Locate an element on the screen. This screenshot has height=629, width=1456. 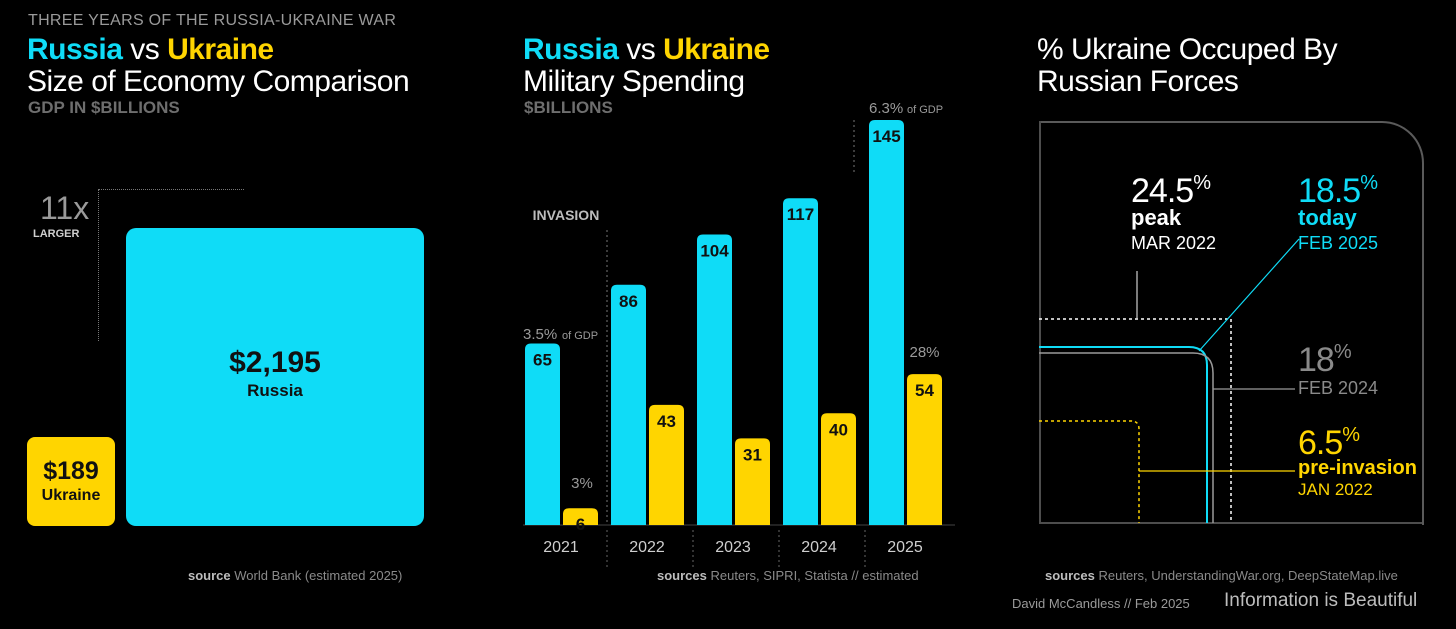
feb2024-unit: % is located at coordinates (1342, 352).